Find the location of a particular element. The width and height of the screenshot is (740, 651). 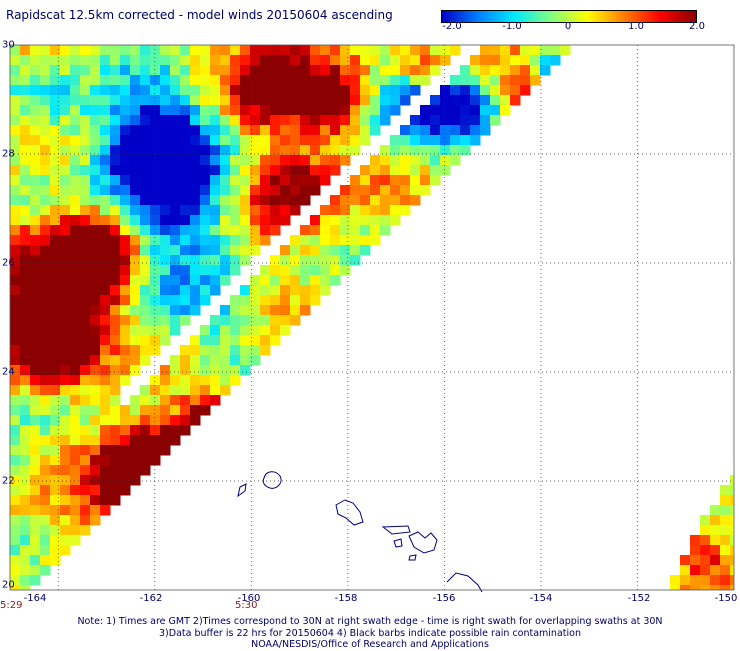

colorbar is located at coordinates (569, 16).